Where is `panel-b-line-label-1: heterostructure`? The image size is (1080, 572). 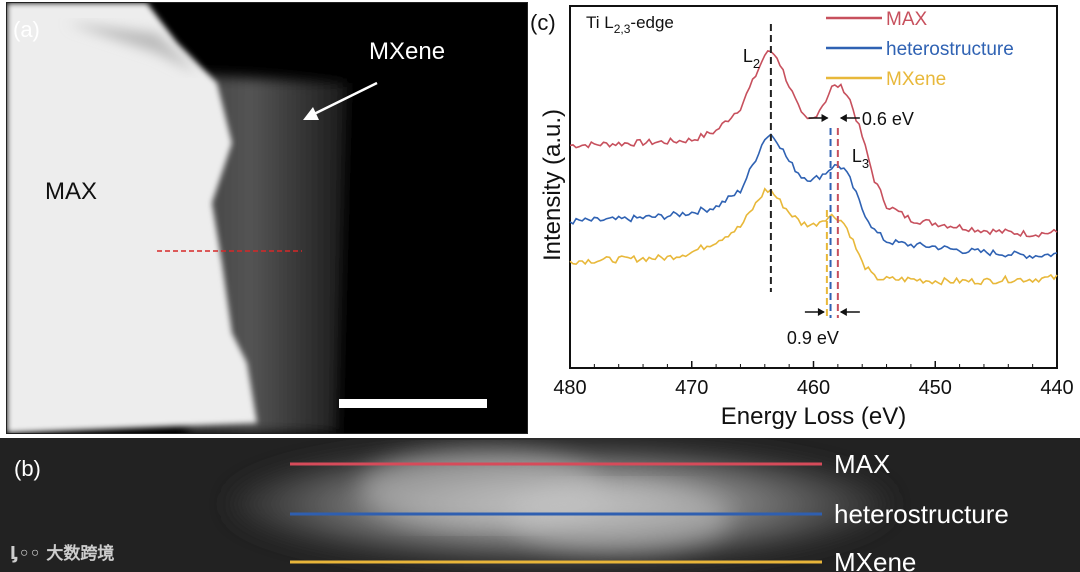 panel-b-line-label-1: heterostructure is located at coordinates (921, 514).